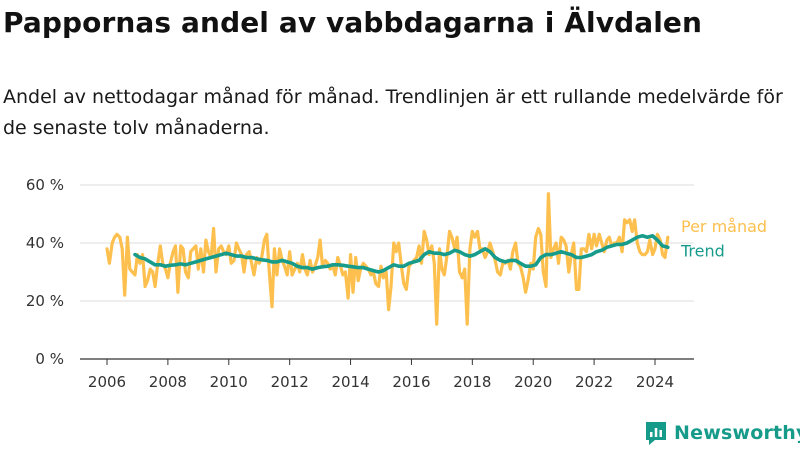 Image resolution: width=800 pixels, height=450 pixels. I want to click on y-tick-label: 0 %, so click(49, 359).